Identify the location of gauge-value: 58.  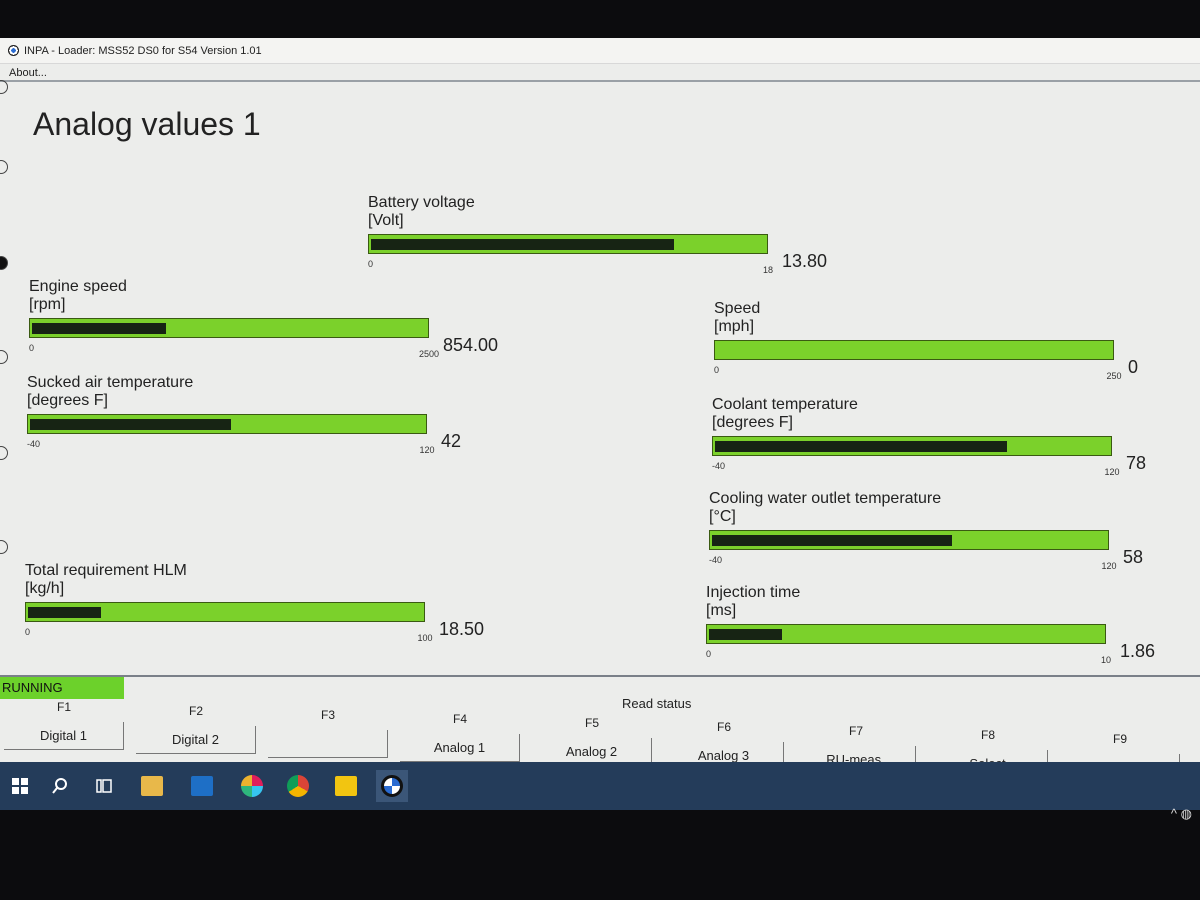
(1133, 557).